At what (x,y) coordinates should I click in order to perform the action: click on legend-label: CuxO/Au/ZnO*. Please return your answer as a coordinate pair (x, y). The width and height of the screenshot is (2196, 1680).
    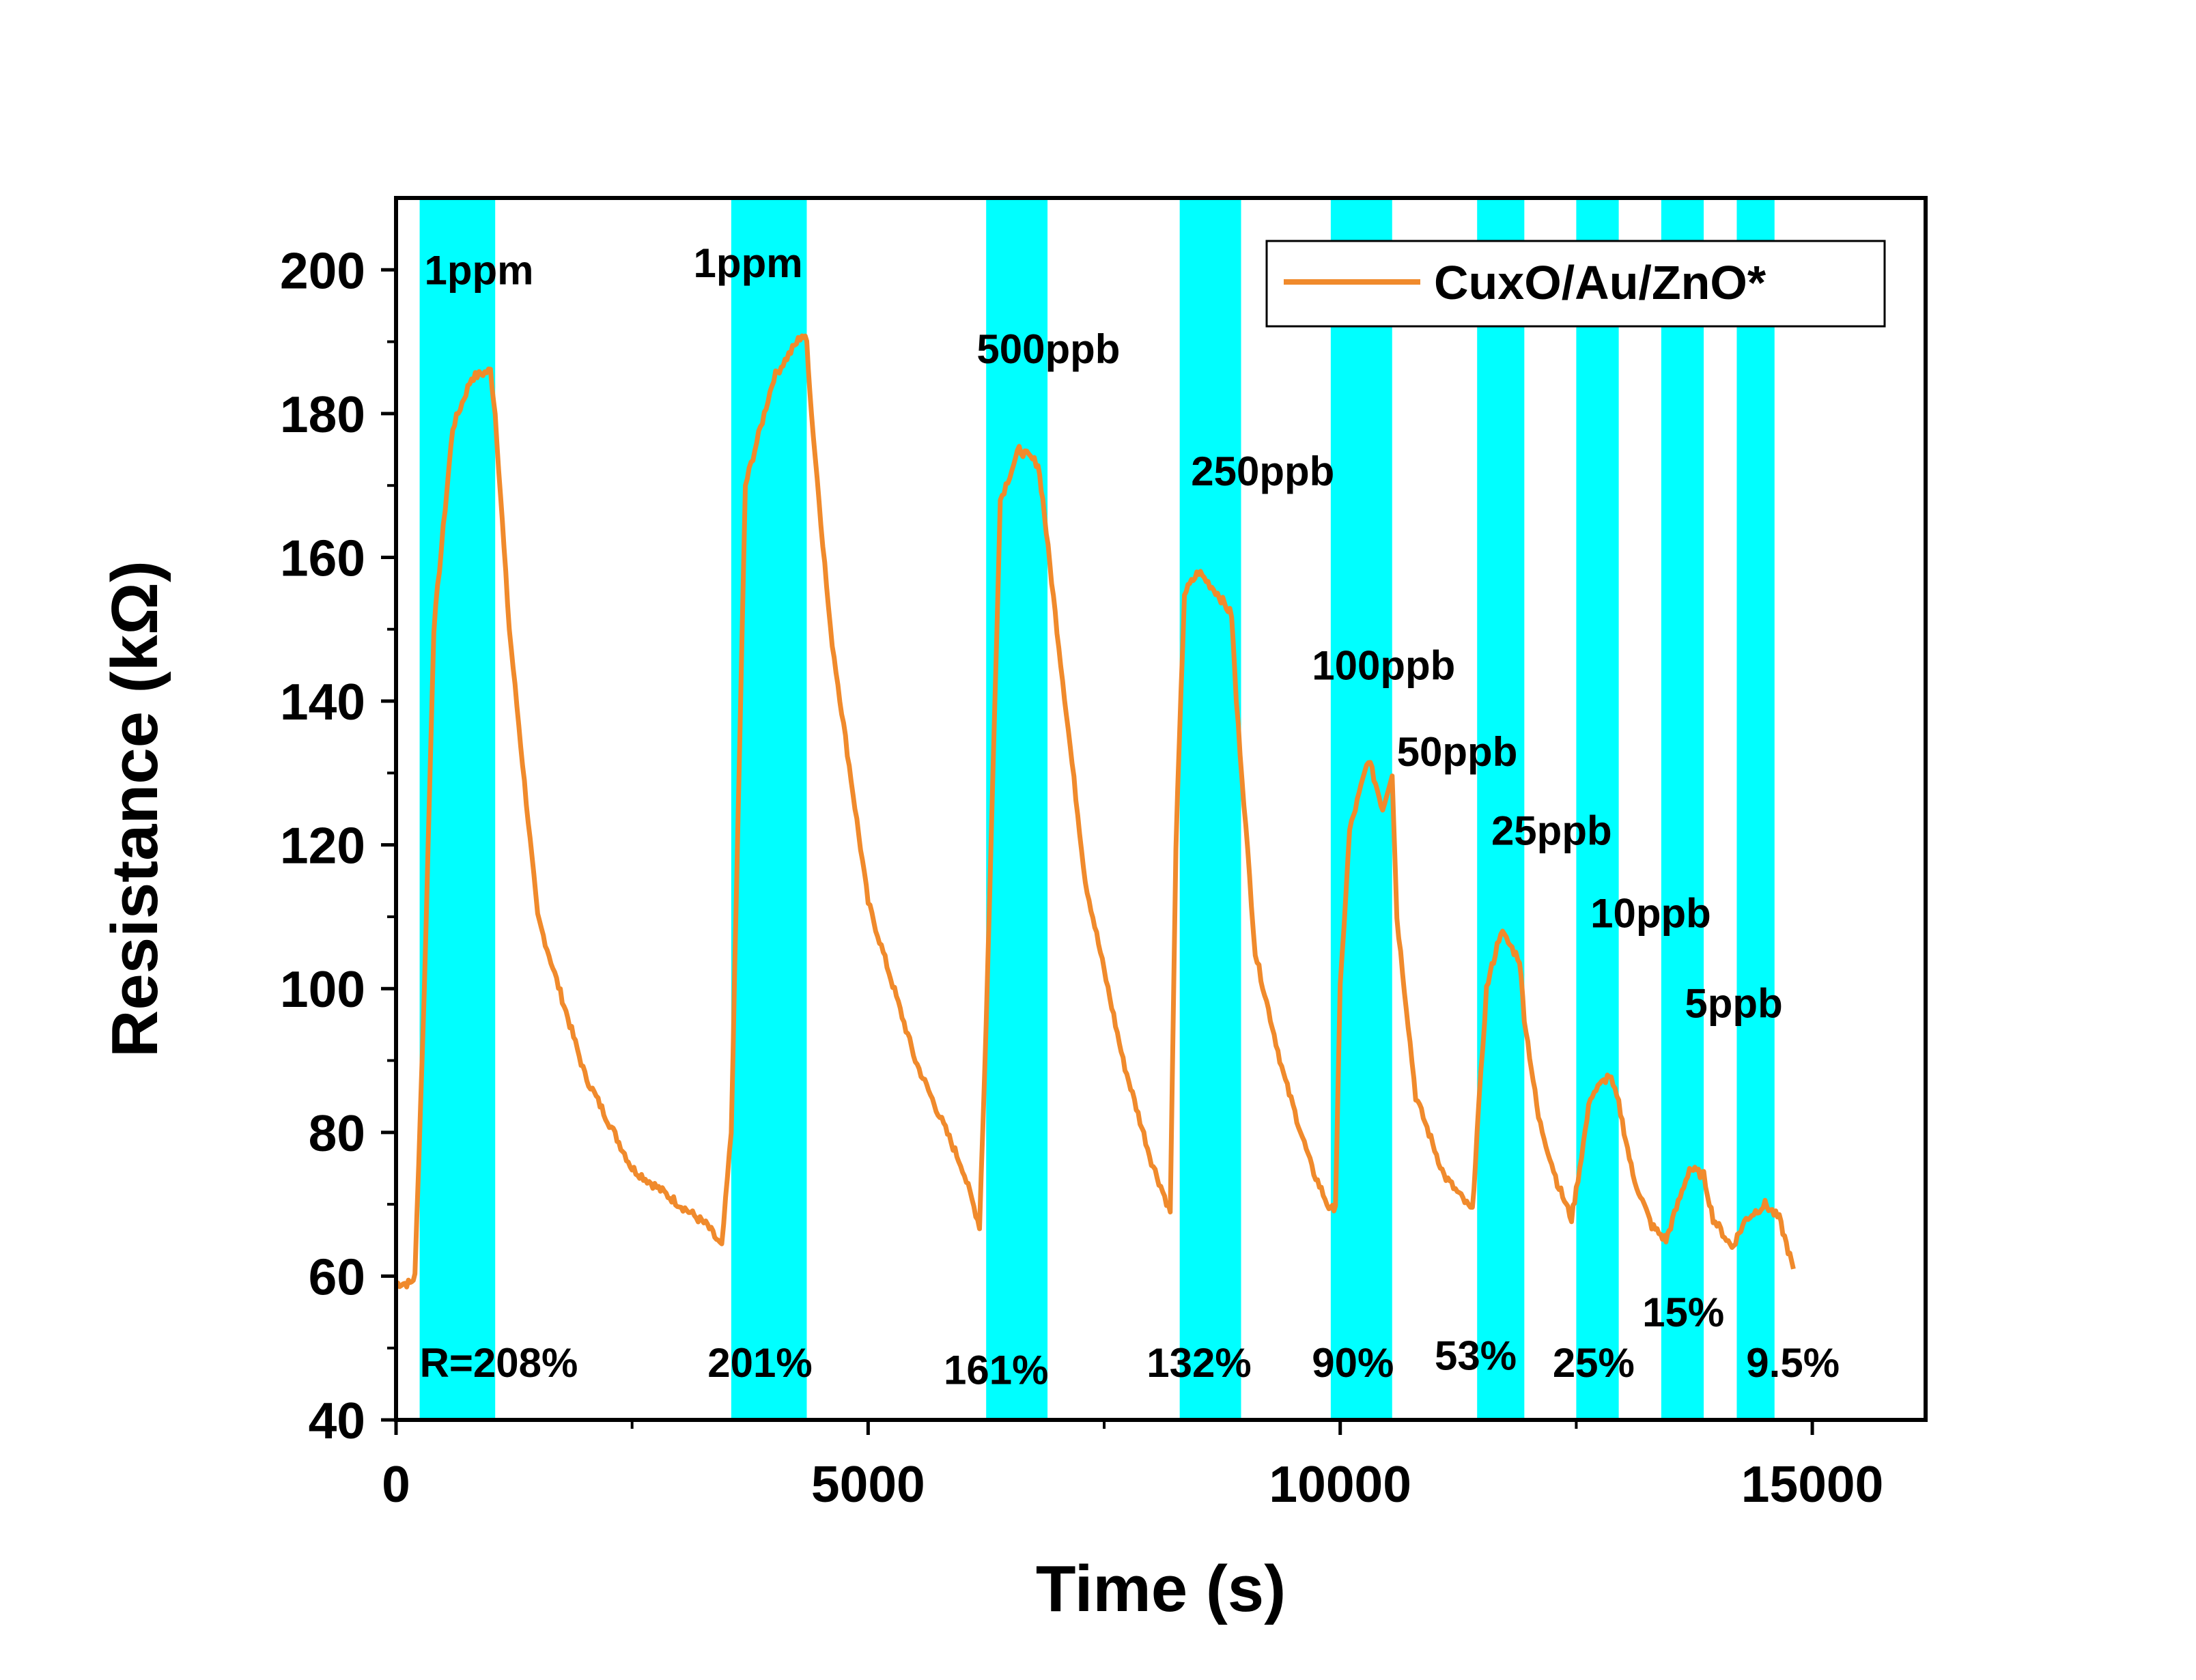
    Looking at the image, I should click on (1600, 282).